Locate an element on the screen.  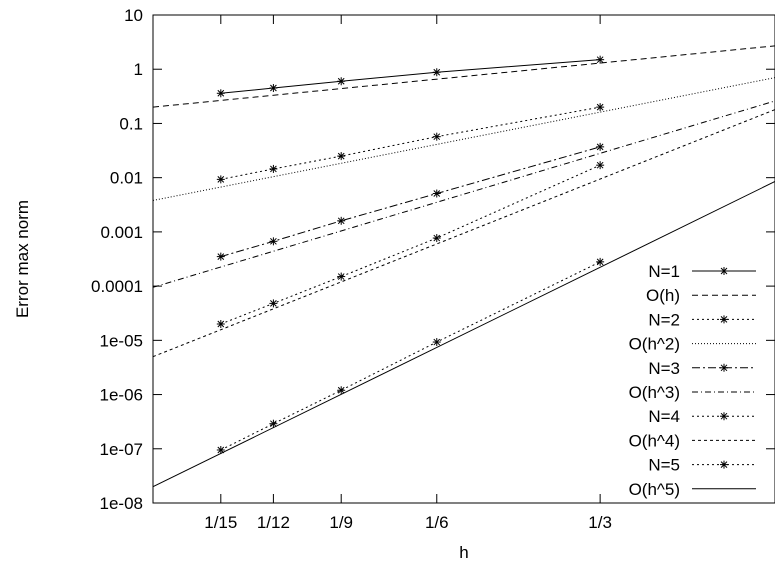
y-tick-label: 1e-06 is located at coordinates (121, 395).